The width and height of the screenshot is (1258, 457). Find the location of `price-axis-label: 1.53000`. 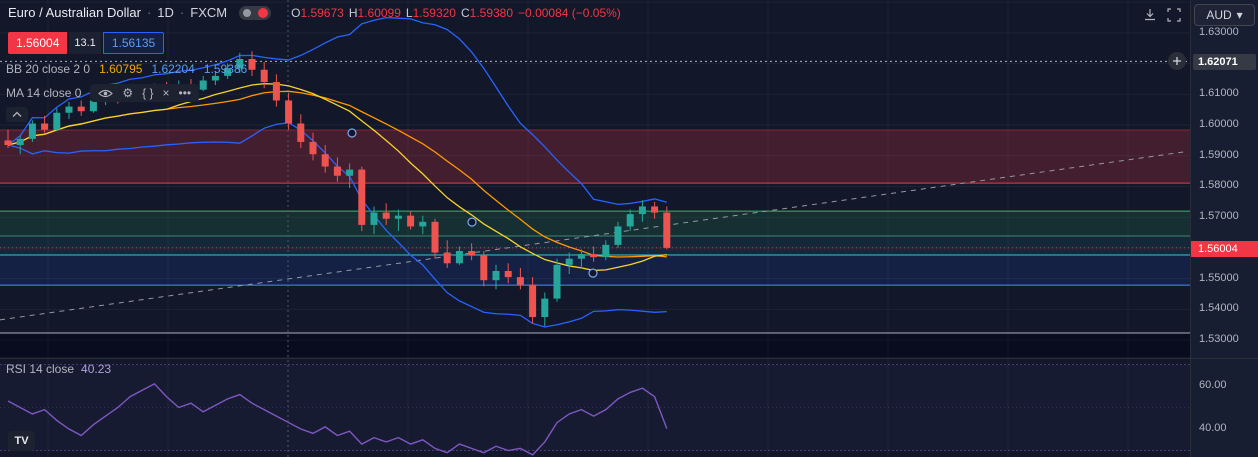

price-axis-label: 1.53000 is located at coordinates (1219, 339).